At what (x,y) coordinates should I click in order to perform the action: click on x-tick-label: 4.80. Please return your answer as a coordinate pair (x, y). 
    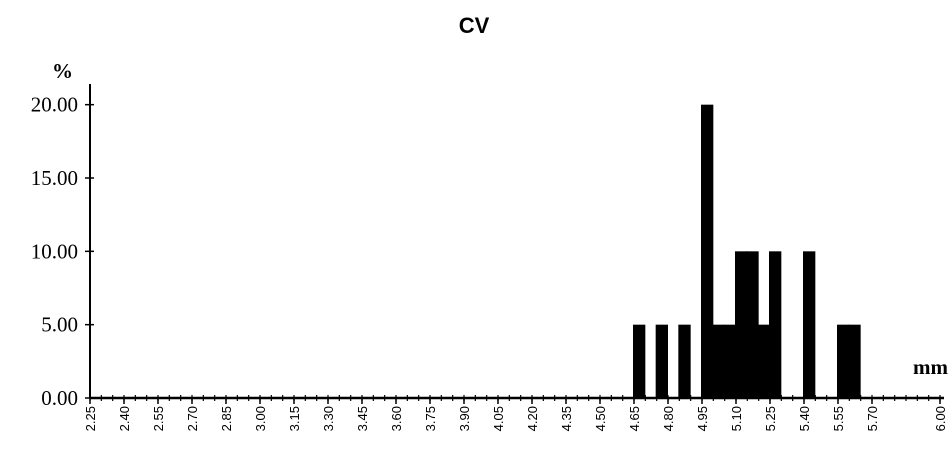
    Looking at the image, I should click on (668, 418).